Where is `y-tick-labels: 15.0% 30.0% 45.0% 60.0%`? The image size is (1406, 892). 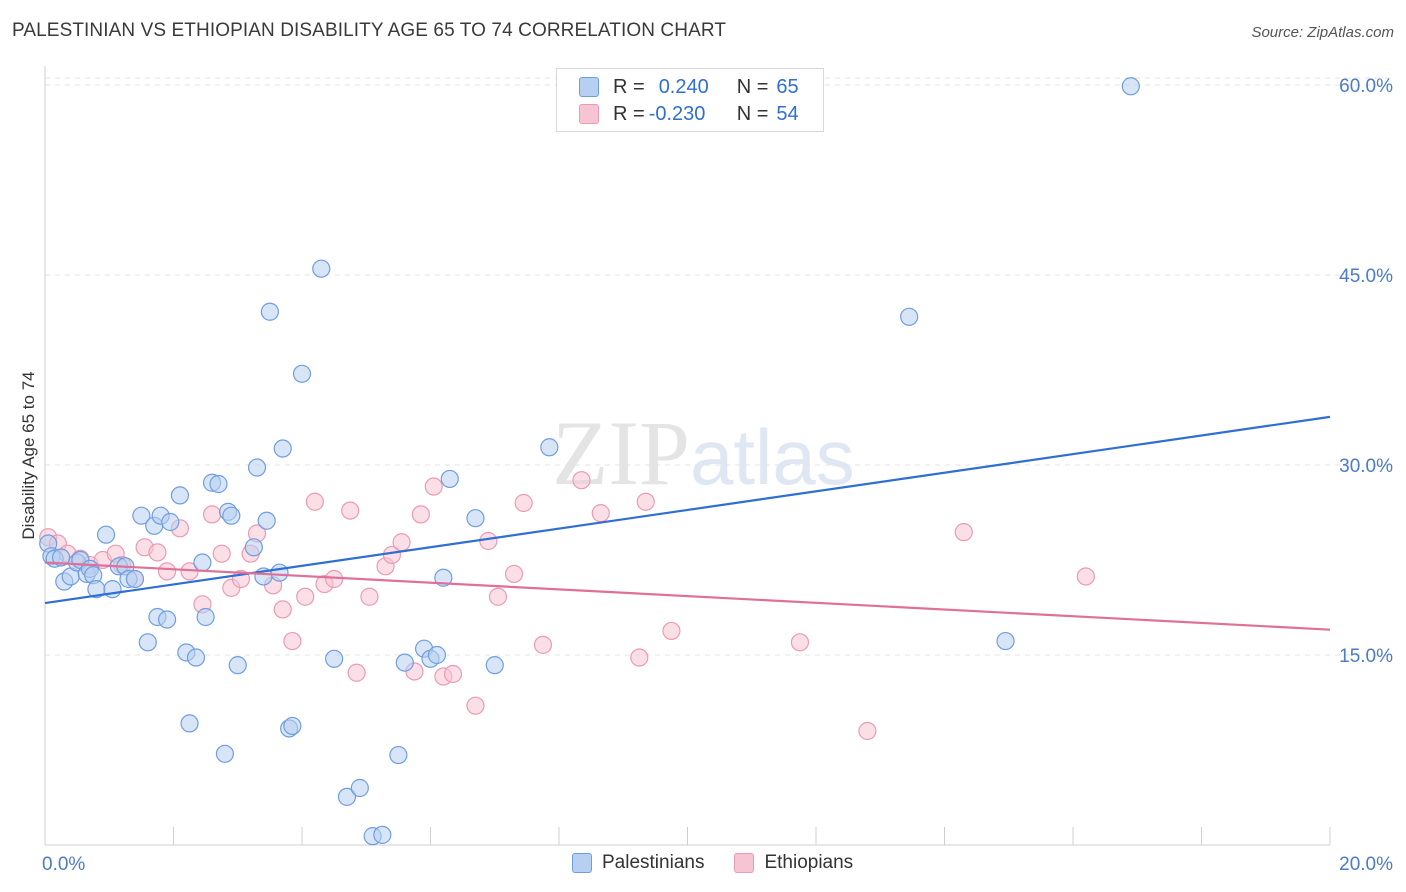
y-tick-labels: 15.0% 30.0% 45.0% 60.0% is located at coordinates (1366, 371).